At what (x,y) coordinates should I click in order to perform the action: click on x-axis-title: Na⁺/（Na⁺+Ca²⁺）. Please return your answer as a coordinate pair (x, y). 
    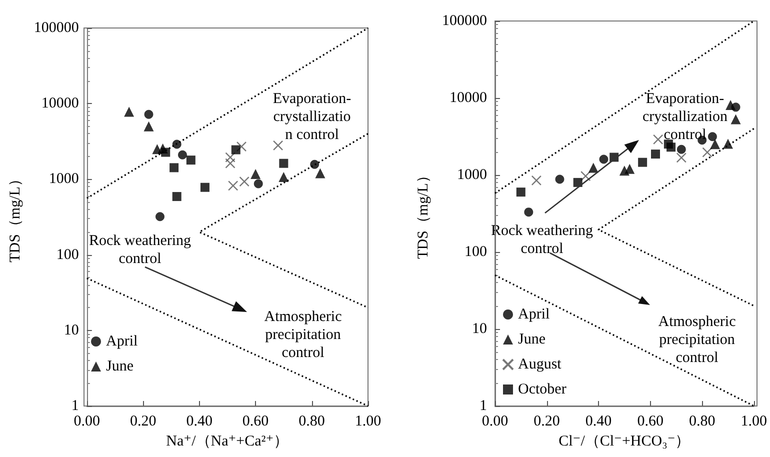
    Looking at the image, I should click on (227, 441).